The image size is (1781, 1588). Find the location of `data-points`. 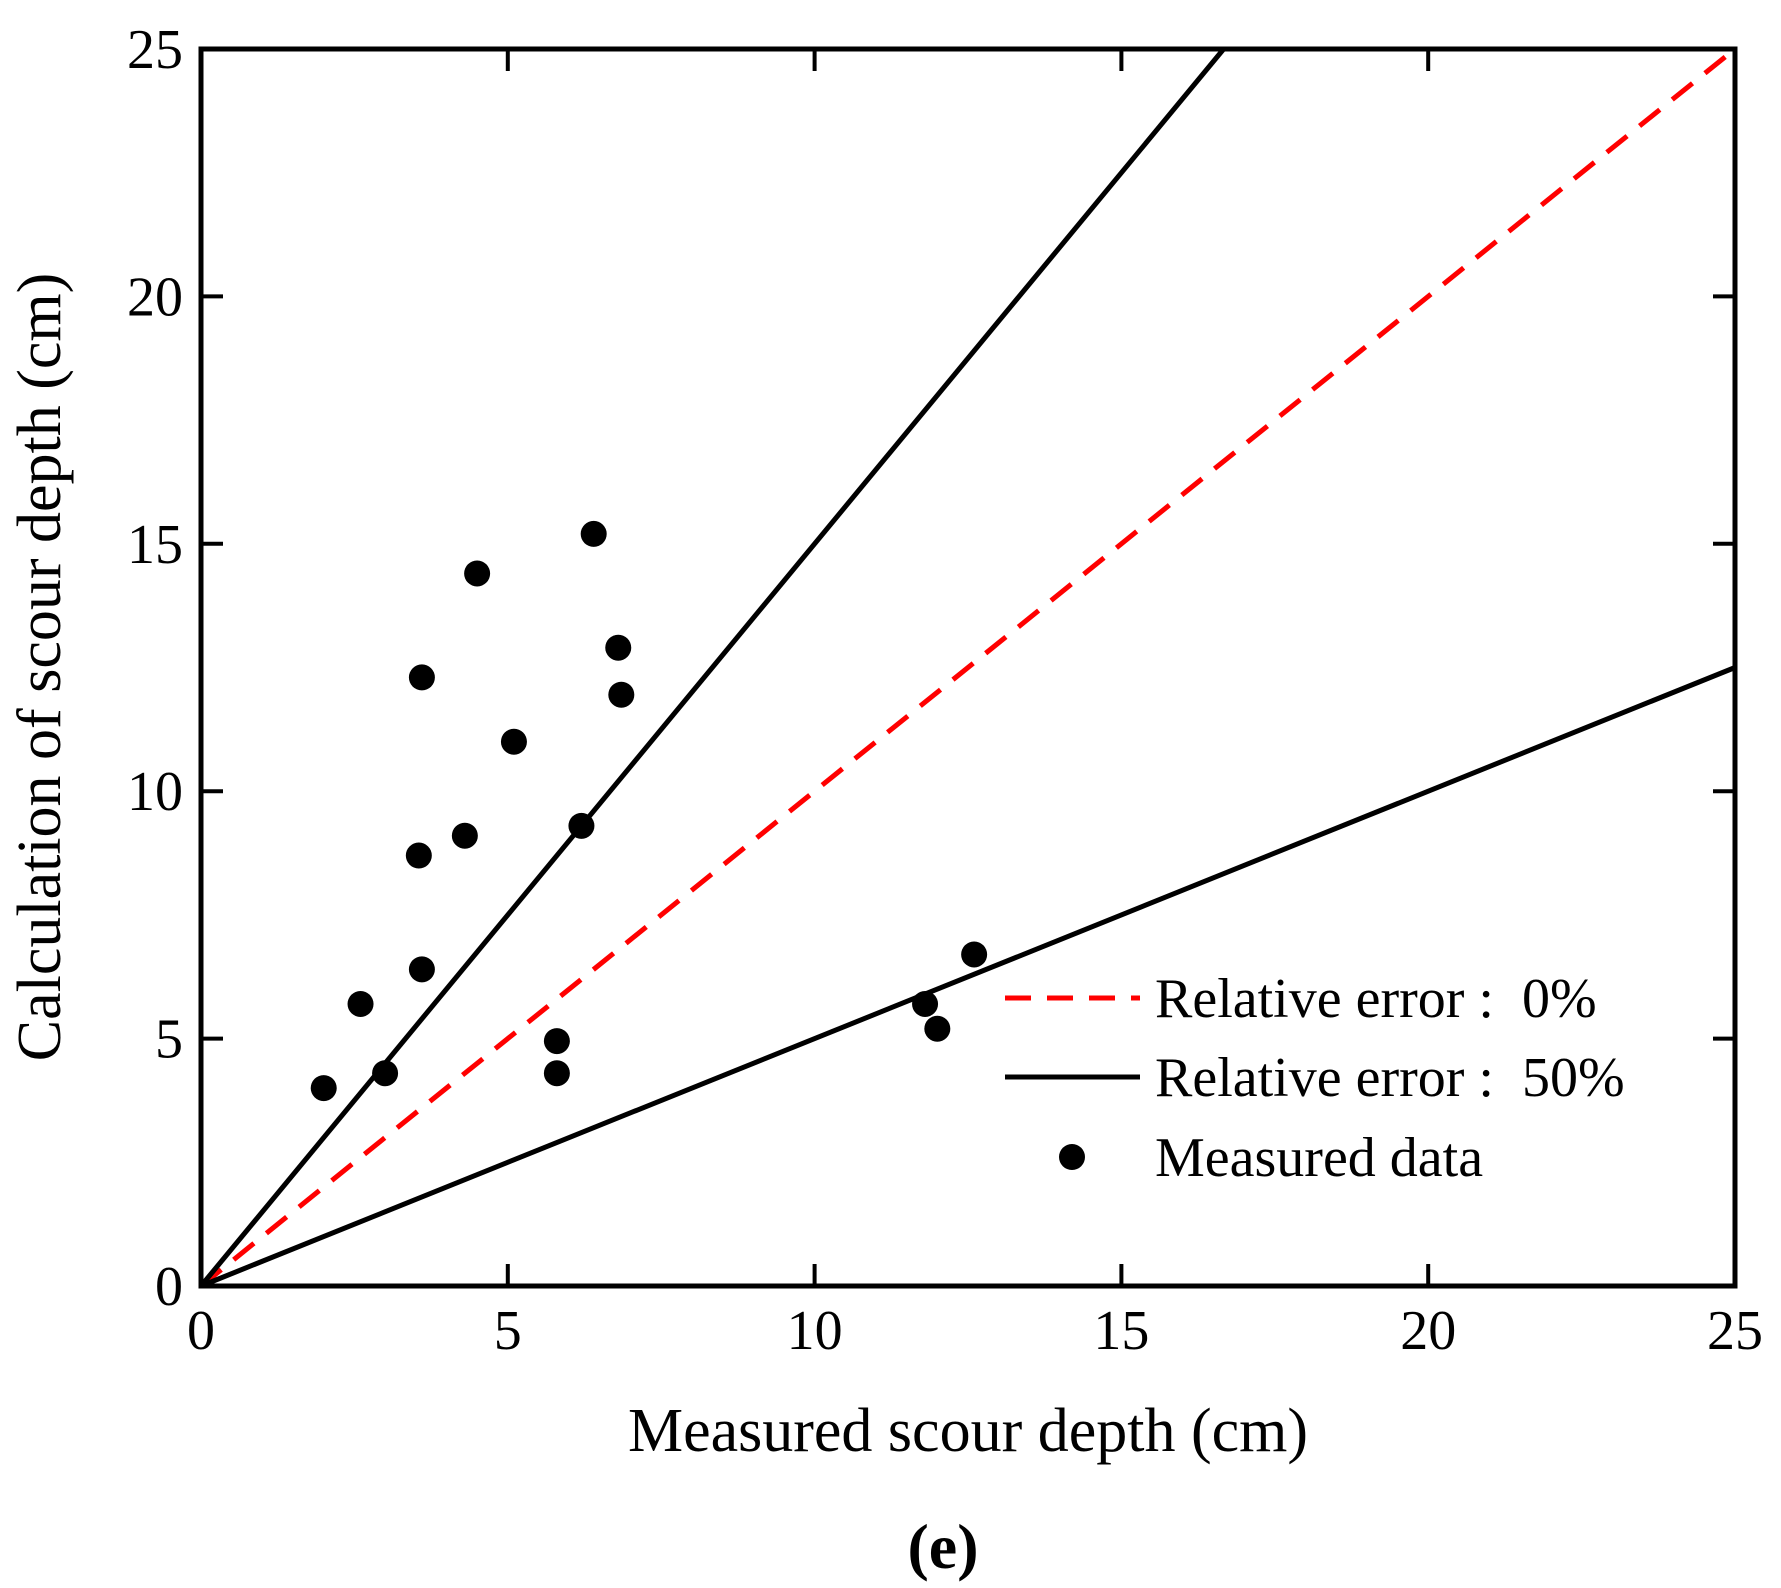

data-points is located at coordinates (649, 811).